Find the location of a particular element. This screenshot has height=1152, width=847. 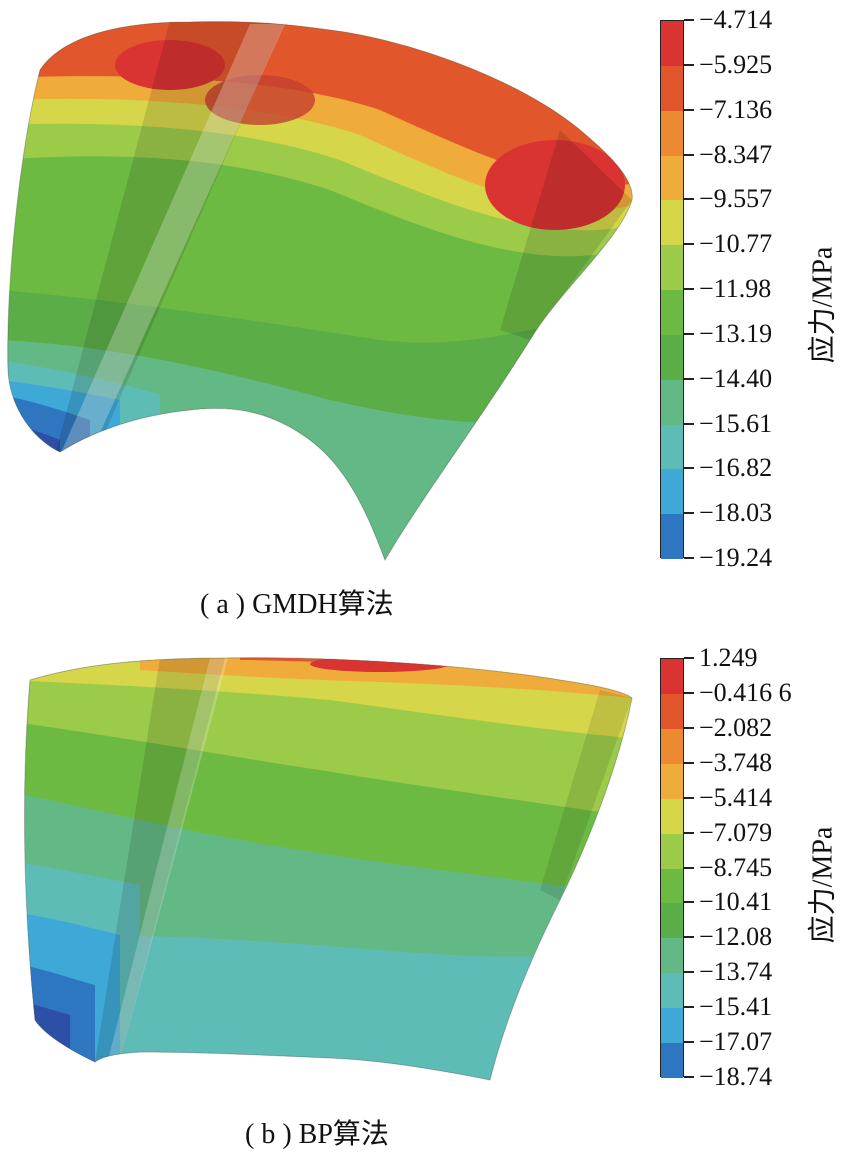

colorbar-tick-label: −7.136 is located at coordinates (736, 109).